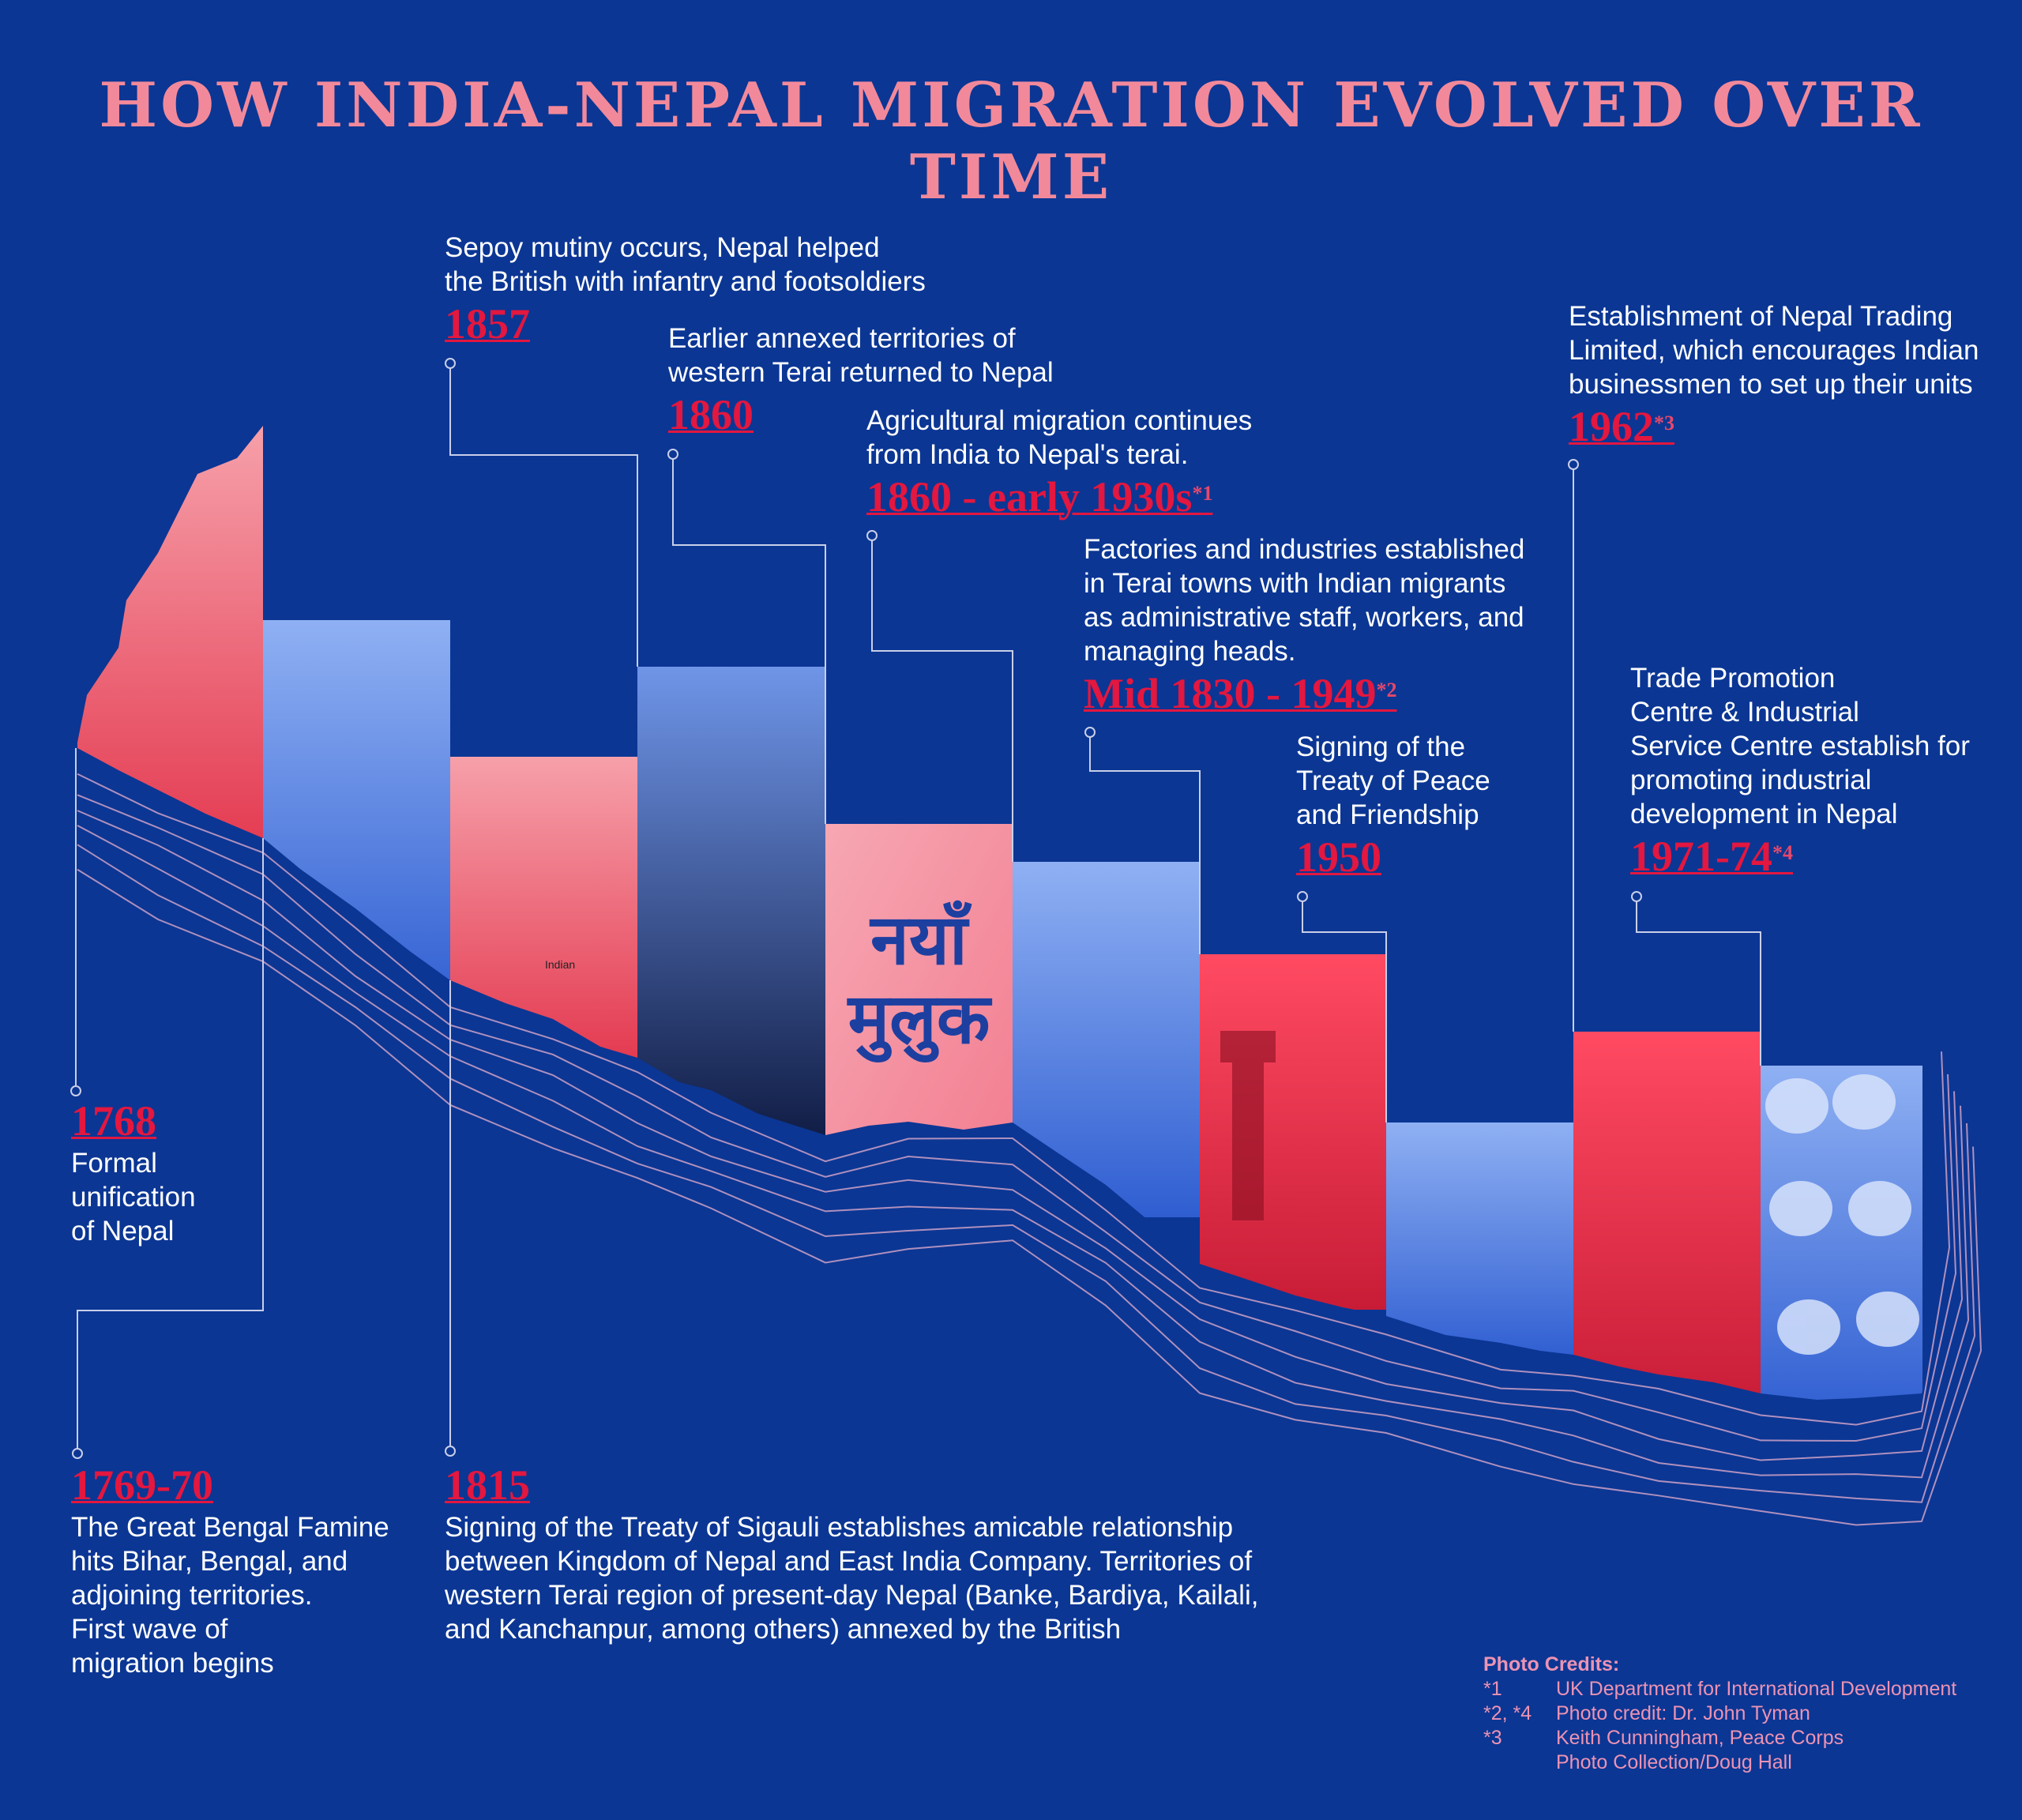 The height and width of the screenshot is (1820, 2022). Describe the element at coordinates (1507, 1713) in the screenshot. I see `credit-key: *2, *4` at that location.